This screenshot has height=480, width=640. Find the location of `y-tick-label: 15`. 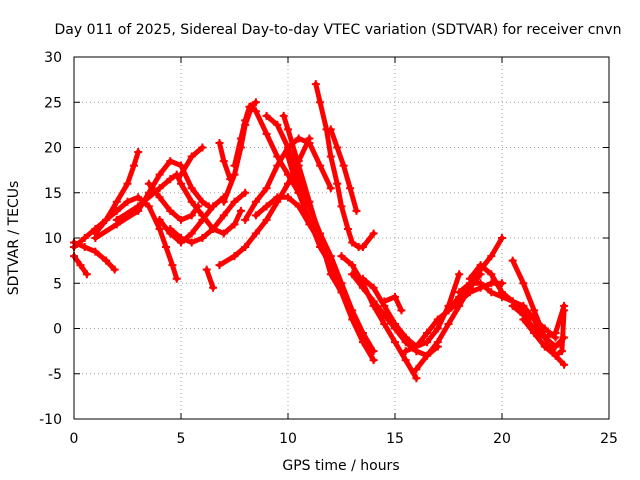

y-tick-label: 15 is located at coordinates (53, 194).